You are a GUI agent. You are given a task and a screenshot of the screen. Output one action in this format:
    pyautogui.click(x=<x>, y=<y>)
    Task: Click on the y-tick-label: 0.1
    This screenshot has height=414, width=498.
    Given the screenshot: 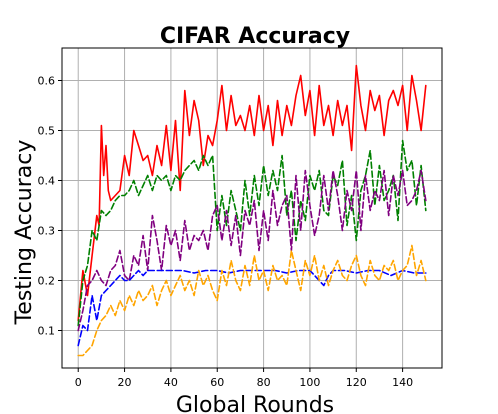 What is the action you would take?
    pyautogui.click(x=47, y=331)
    